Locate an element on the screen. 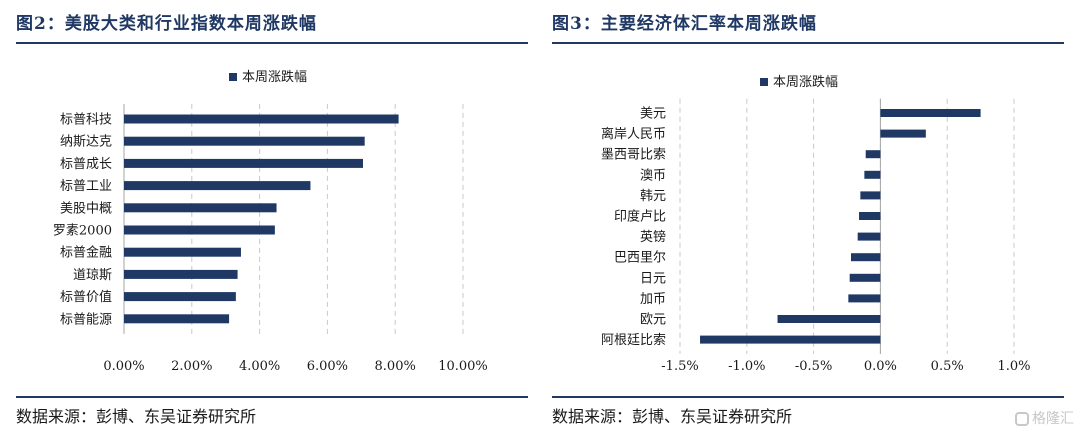 This screenshot has width=1080, height=438. x-tick-label-0: 0.00% is located at coordinates (123, 366).